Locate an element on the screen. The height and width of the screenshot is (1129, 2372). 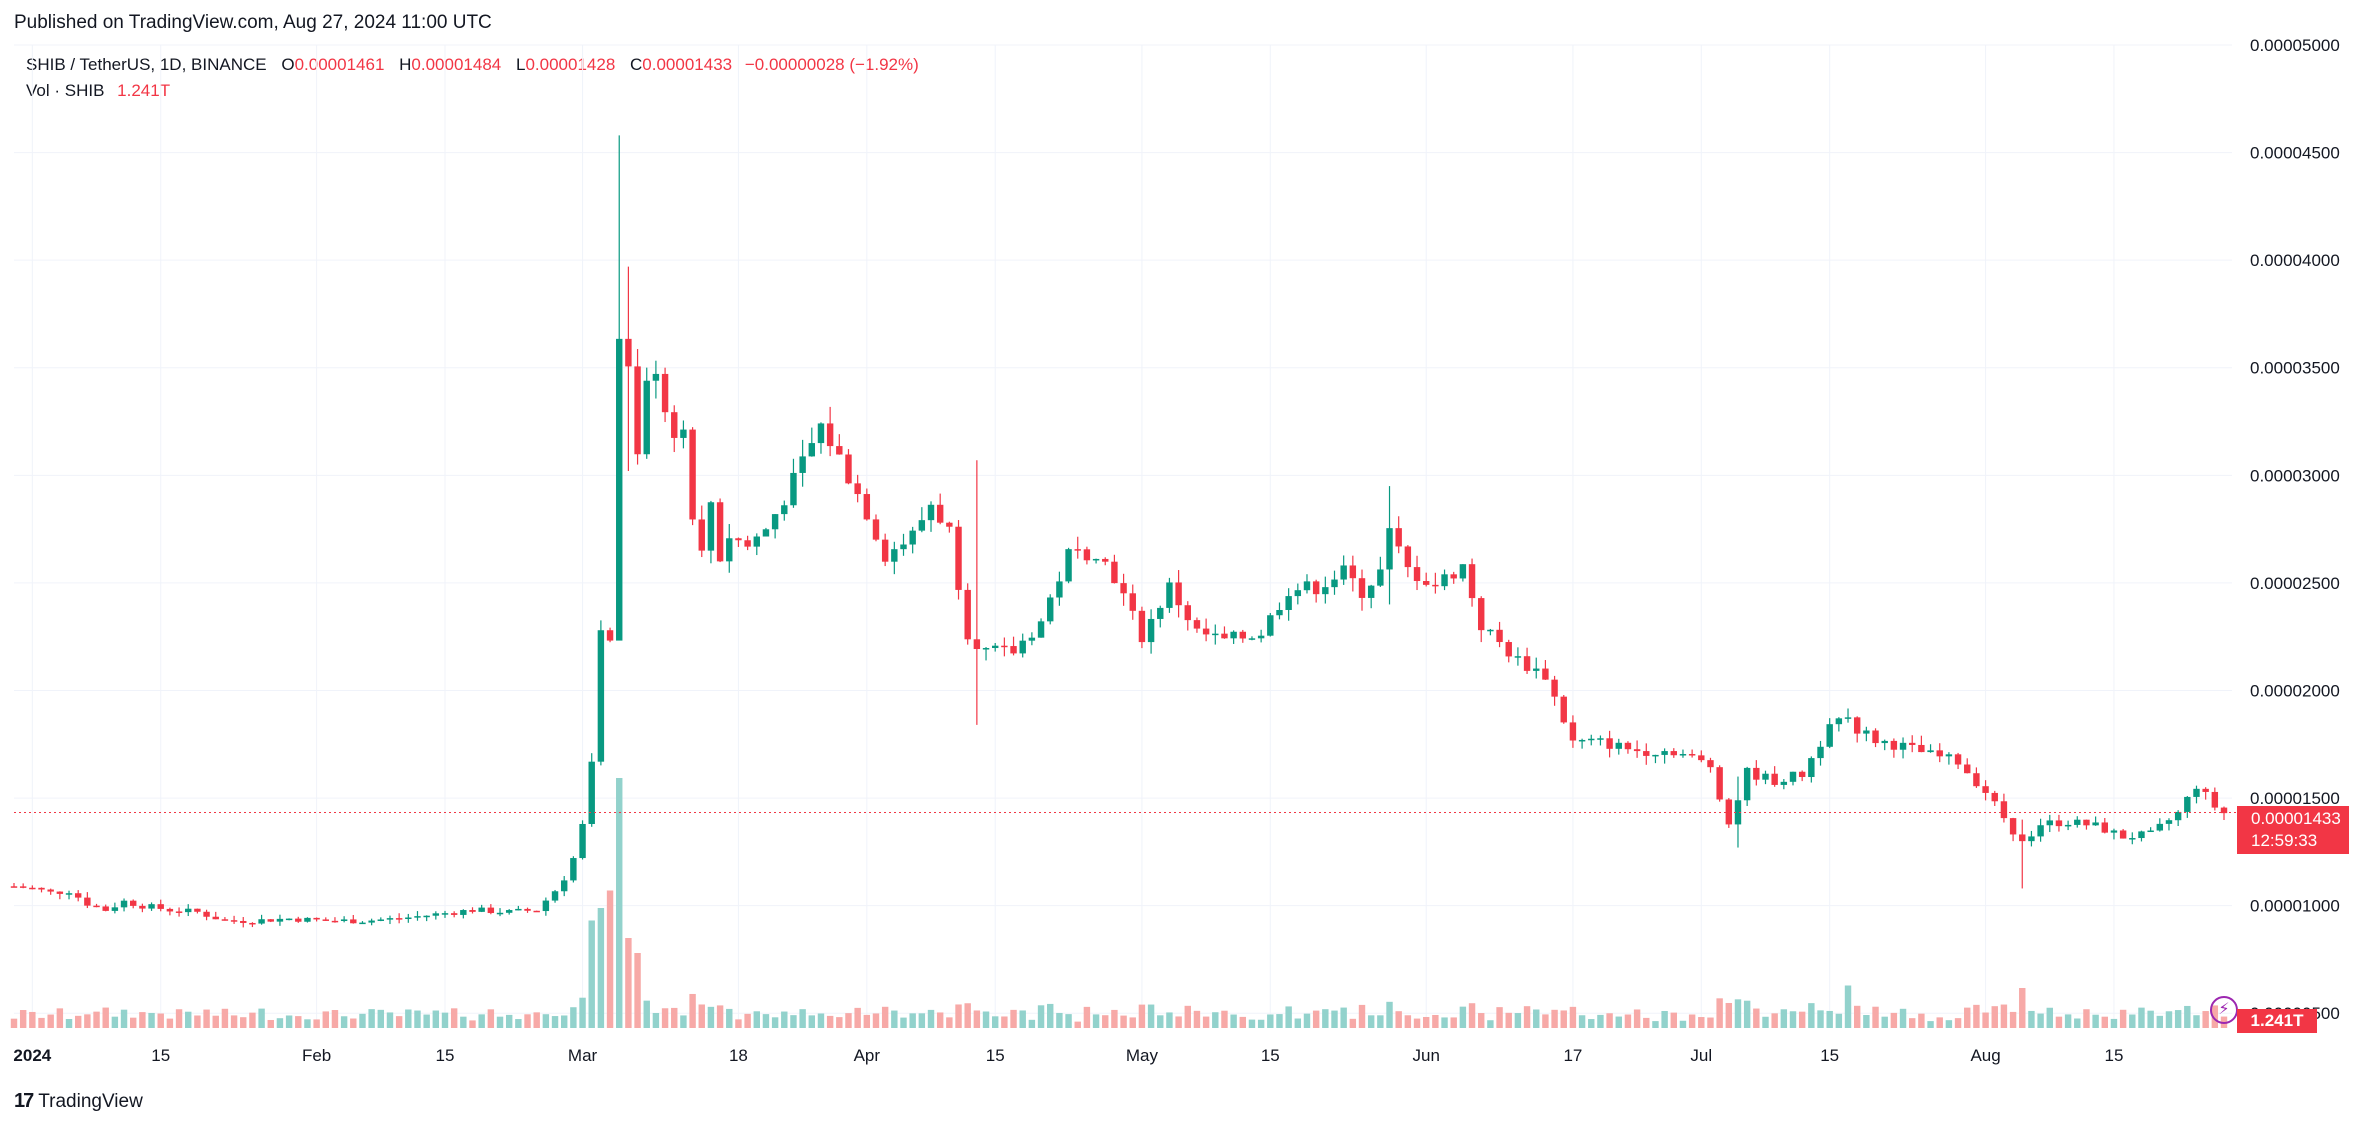
open-label: O is located at coordinates (288, 64).